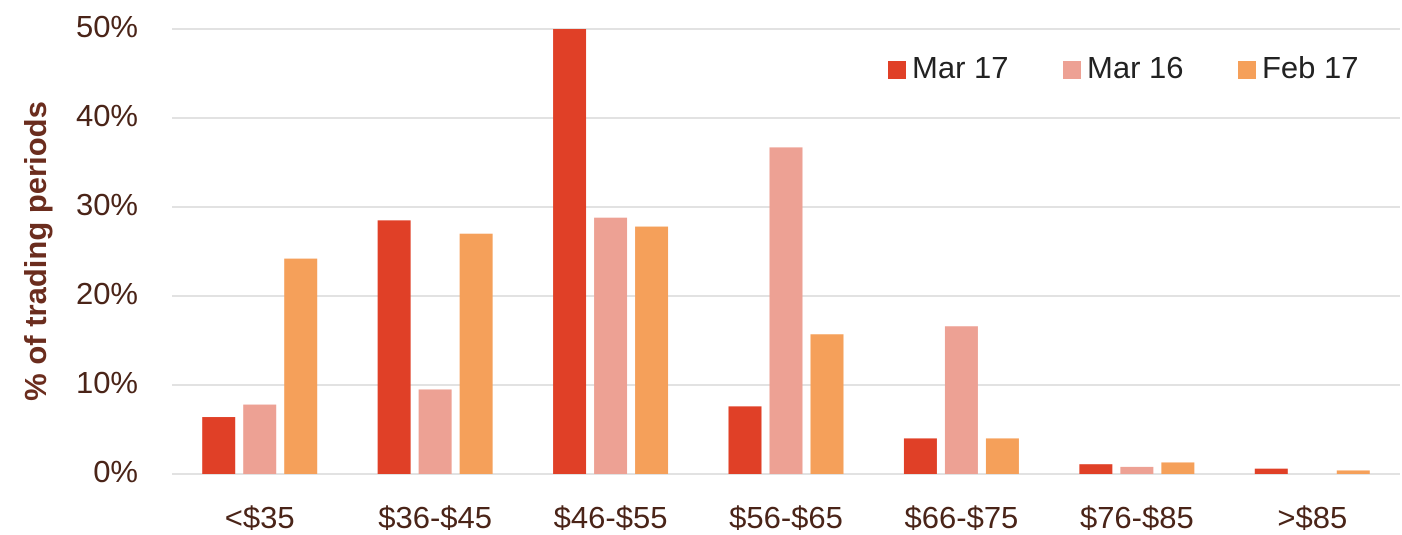 The image size is (1402, 535). I want to click on y-tick-label: 0%, so click(115, 471).